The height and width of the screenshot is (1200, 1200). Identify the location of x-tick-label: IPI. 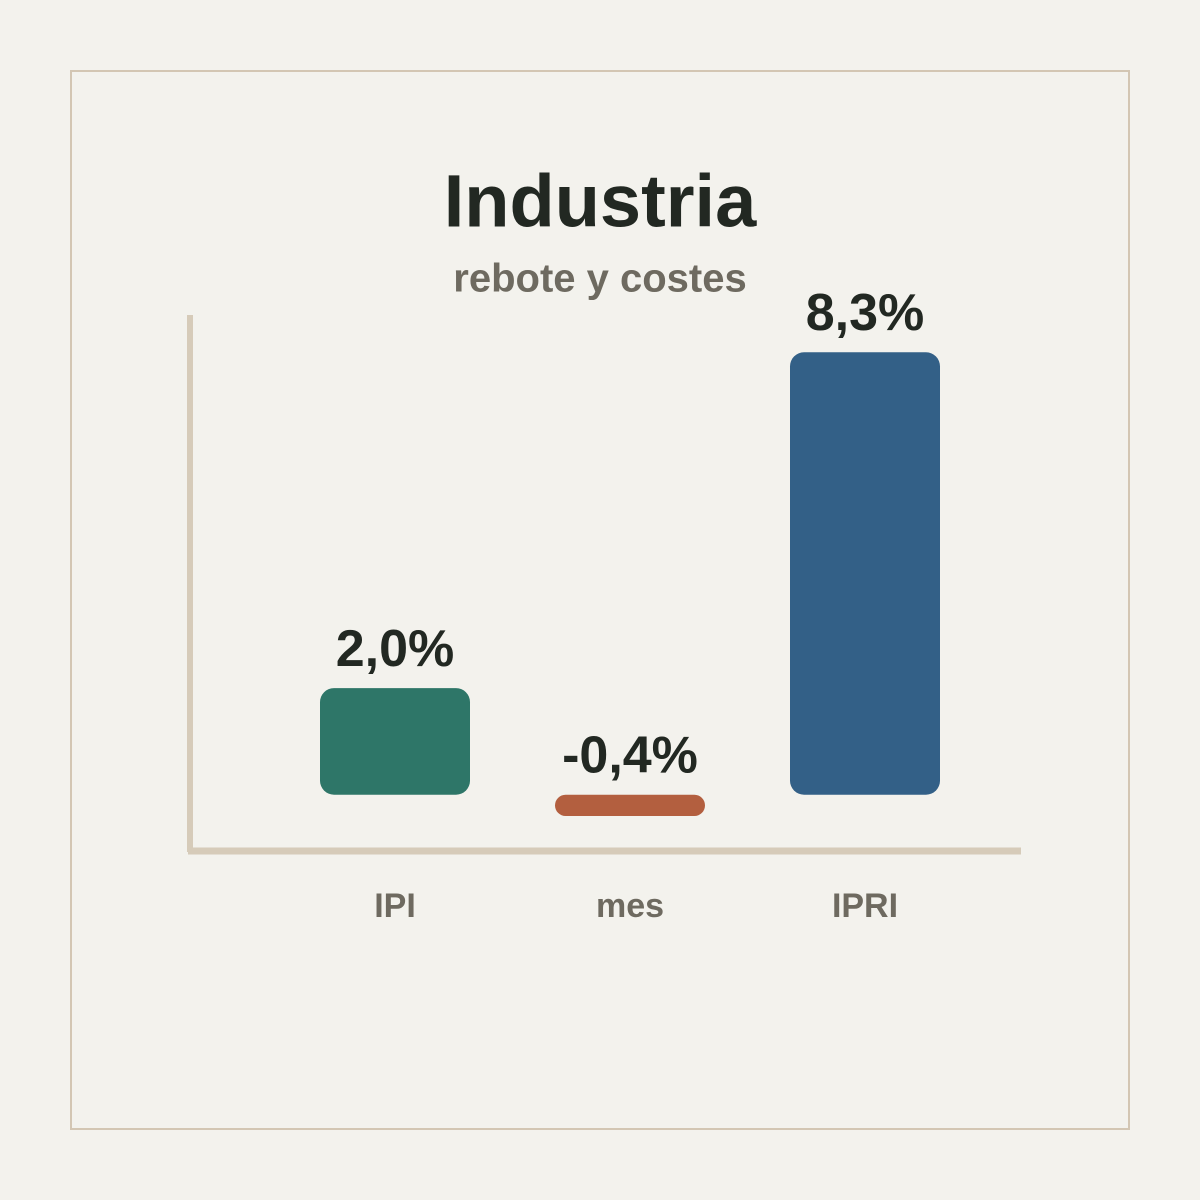
(395, 906).